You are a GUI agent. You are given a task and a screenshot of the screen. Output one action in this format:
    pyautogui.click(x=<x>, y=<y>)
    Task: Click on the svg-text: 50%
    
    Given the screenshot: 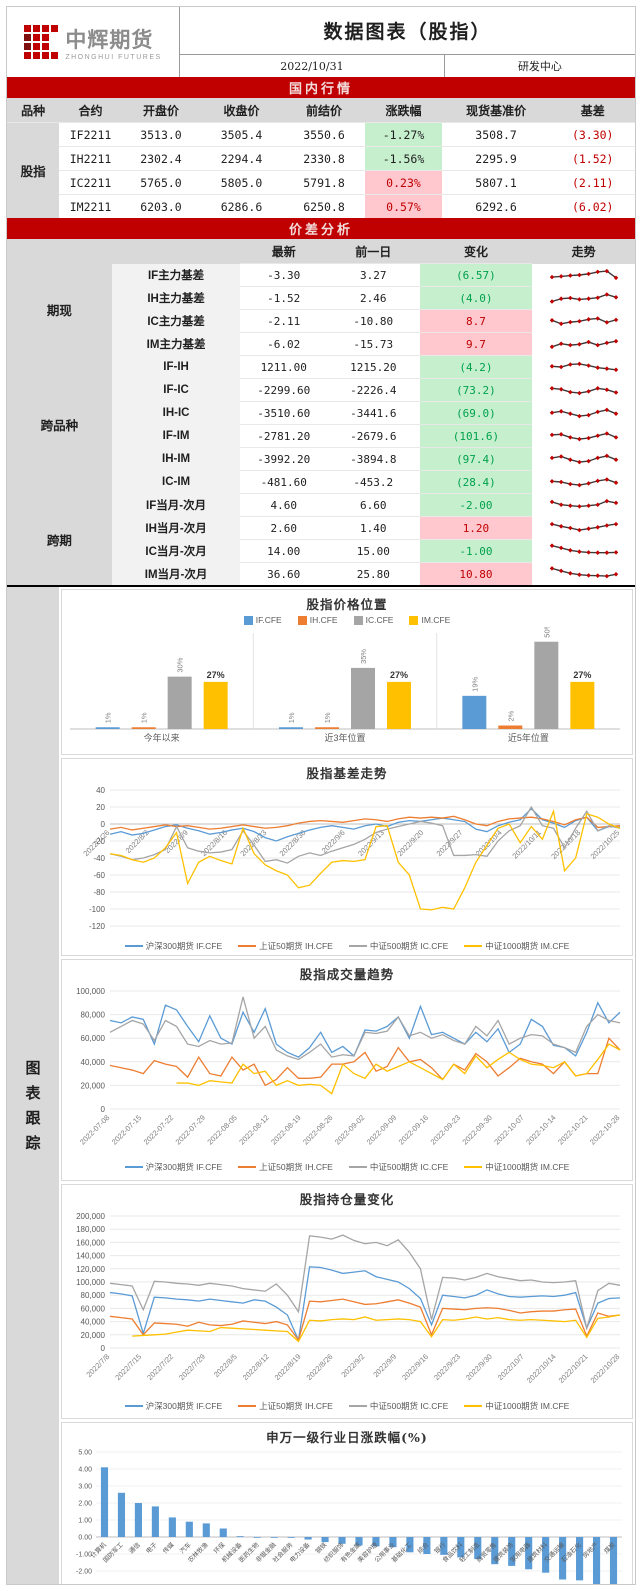 What is the action you would take?
    pyautogui.click(x=546, y=632)
    